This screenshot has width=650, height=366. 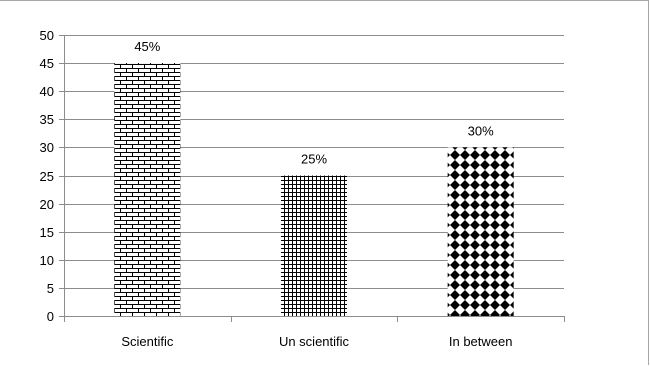 What do you see at coordinates (47, 176) in the screenshot?
I see `y-tick-label-25: 25` at bounding box center [47, 176].